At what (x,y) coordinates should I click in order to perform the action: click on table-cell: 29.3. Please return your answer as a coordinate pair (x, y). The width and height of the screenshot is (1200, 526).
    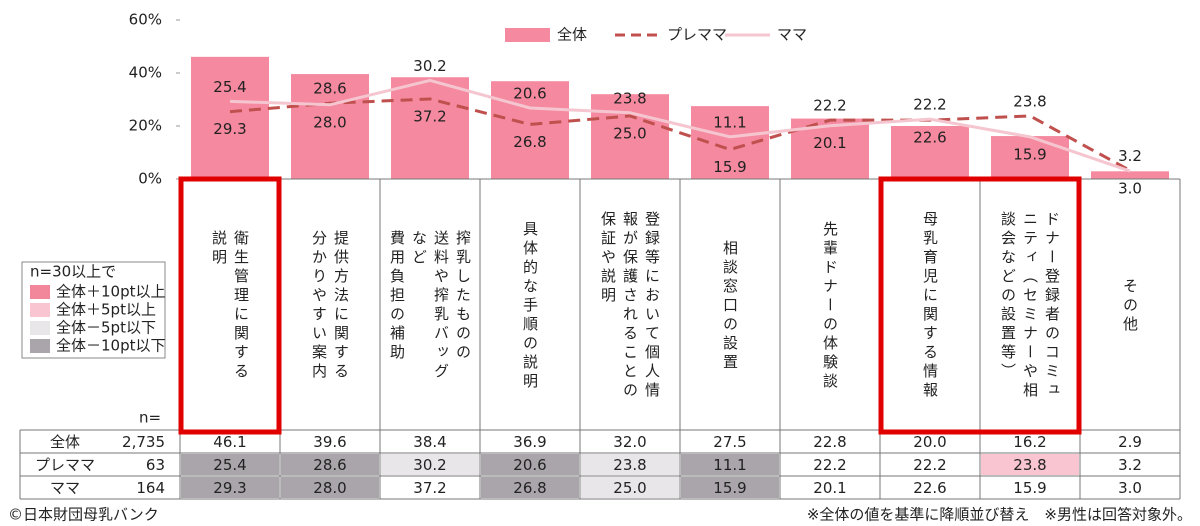
    Looking at the image, I should click on (229, 488).